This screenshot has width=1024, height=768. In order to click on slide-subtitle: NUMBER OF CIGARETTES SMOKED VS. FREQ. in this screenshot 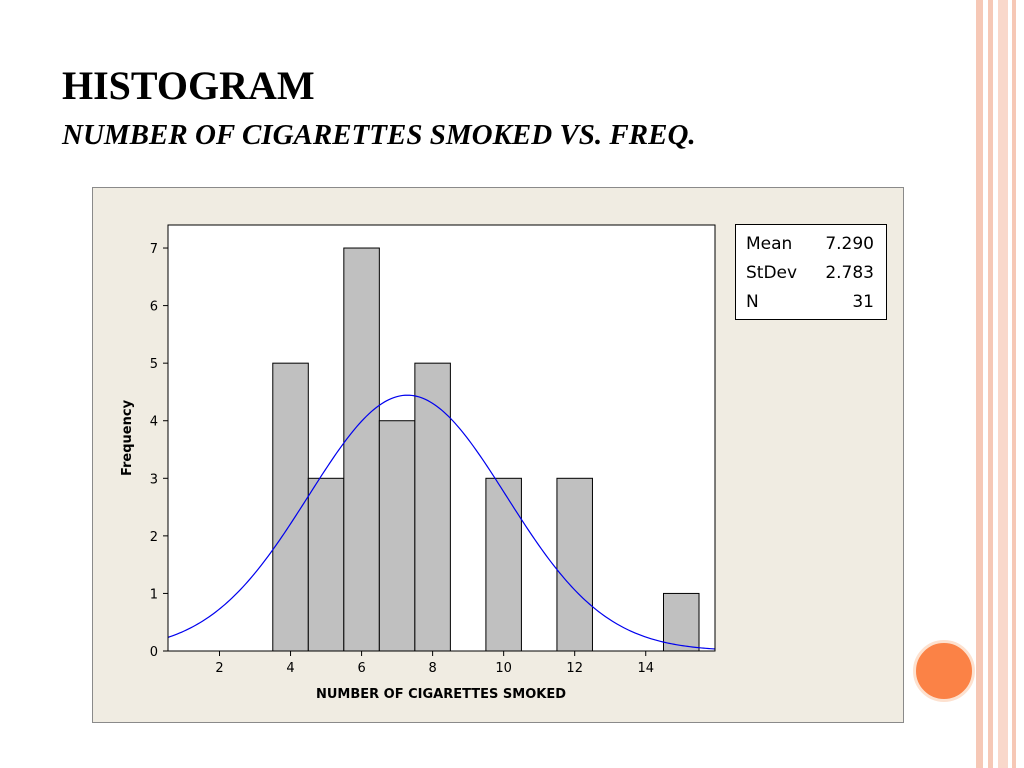, I will do `click(379, 135)`.